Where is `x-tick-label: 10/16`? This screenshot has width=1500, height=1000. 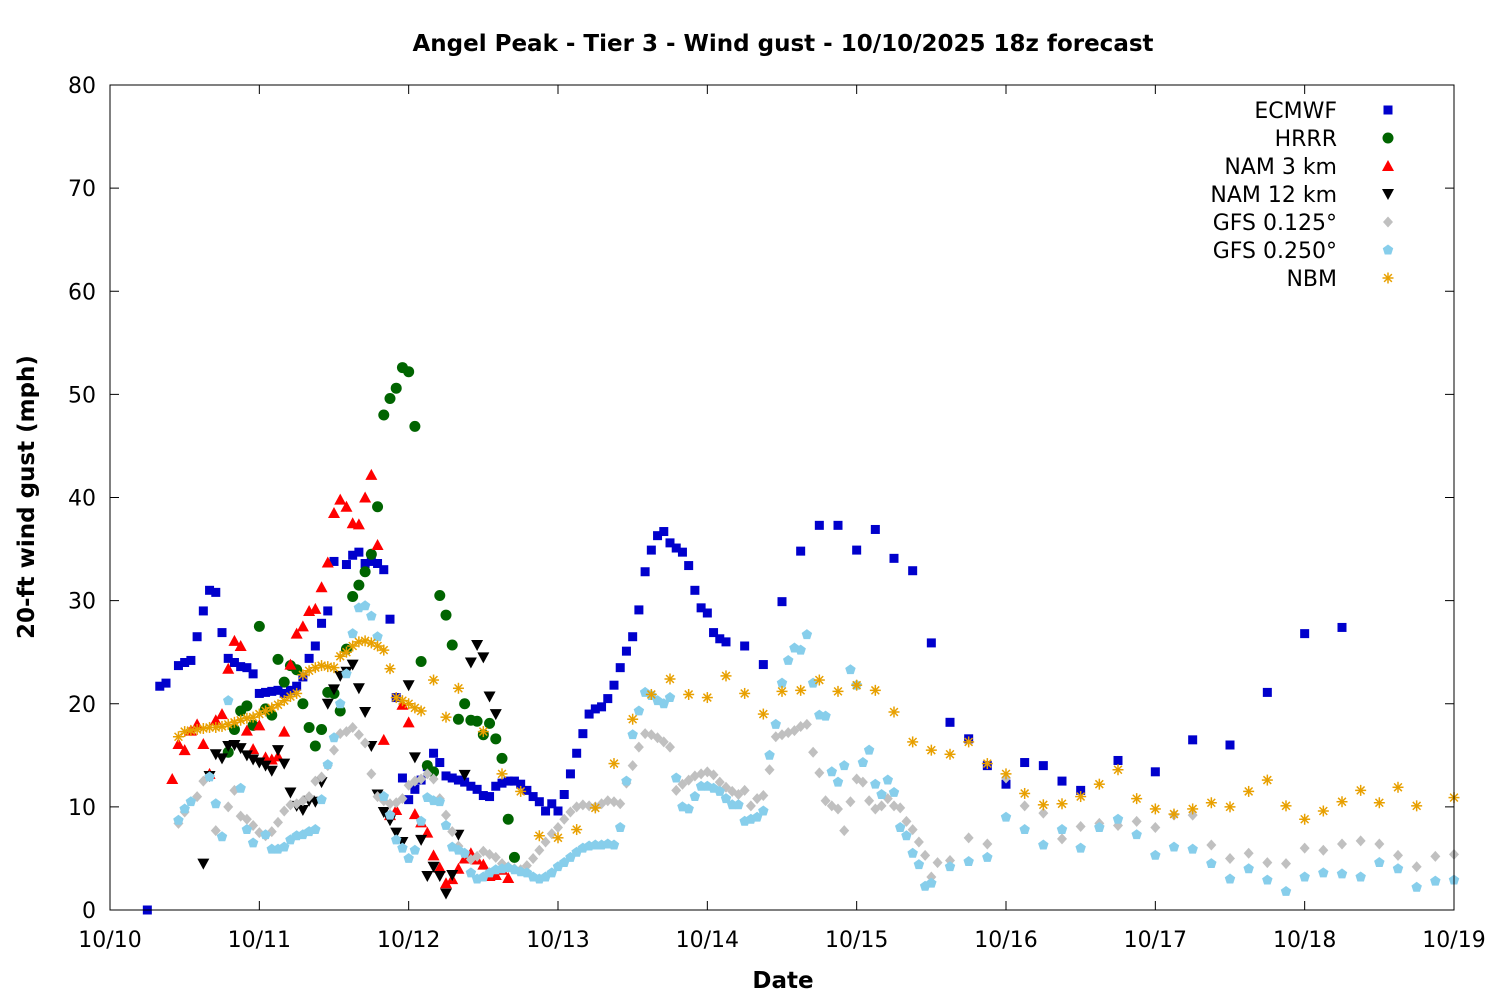
x-tick-label: 10/16 is located at coordinates (1005, 940).